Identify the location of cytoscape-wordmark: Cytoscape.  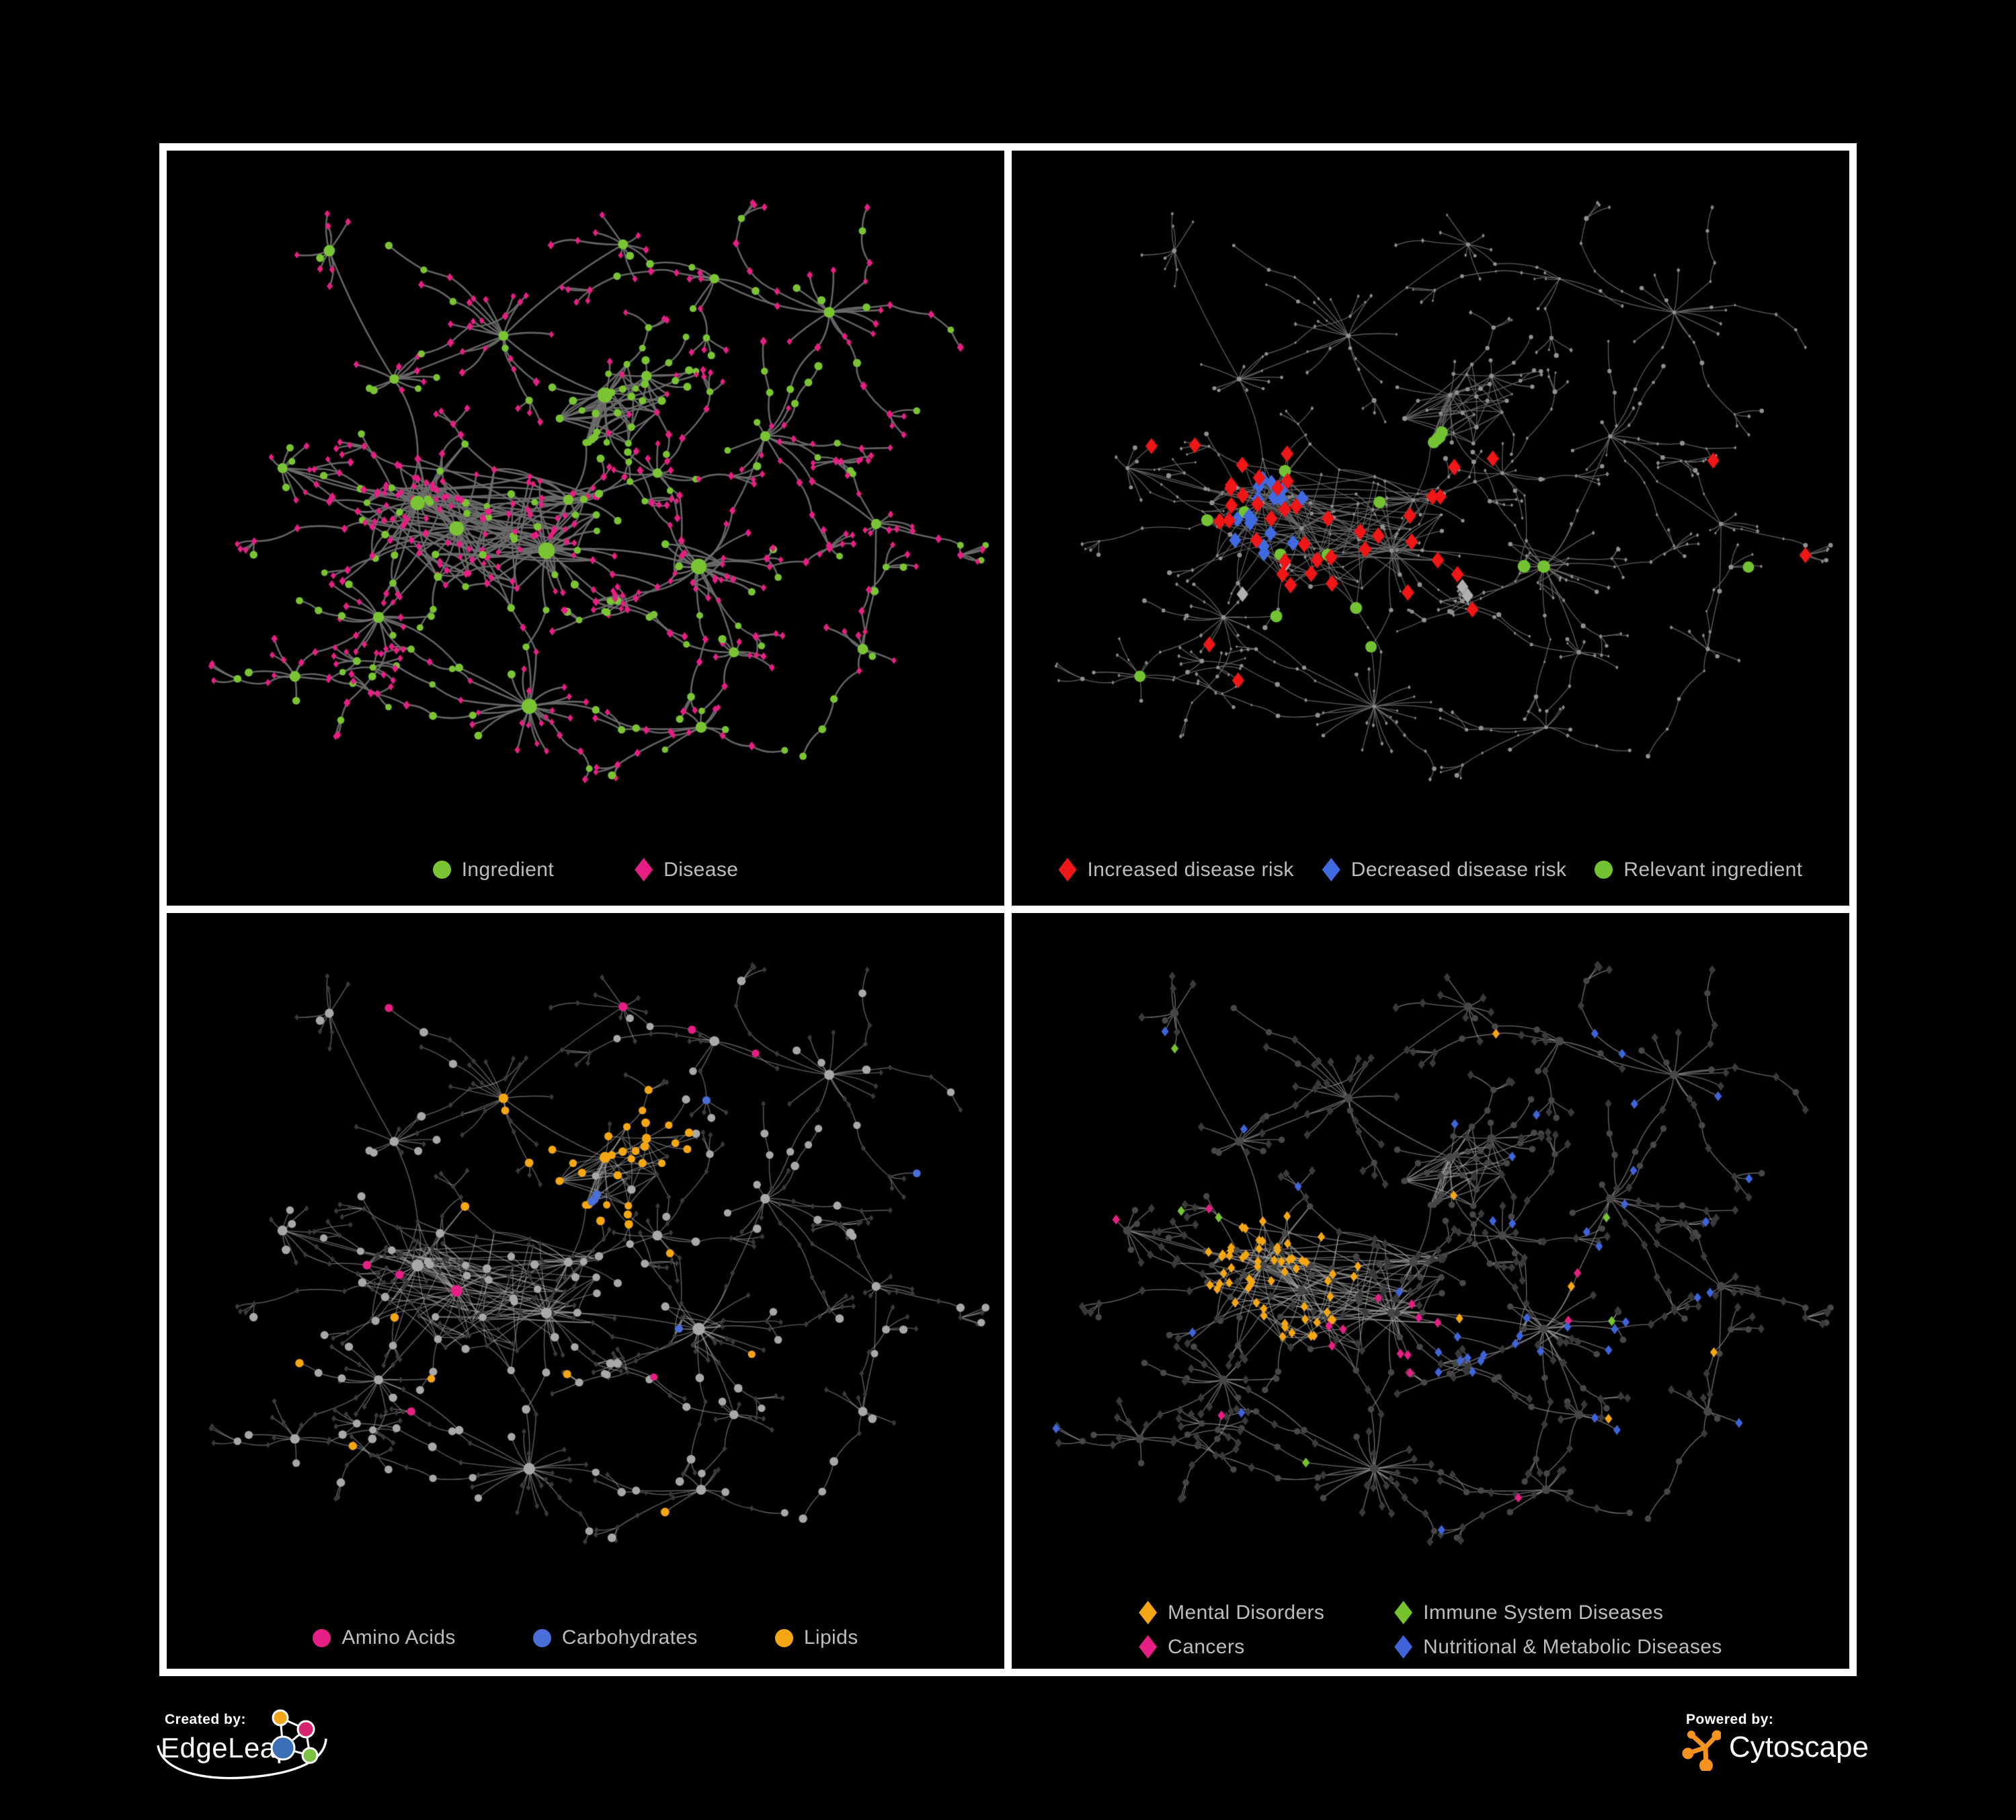
(1799, 1747).